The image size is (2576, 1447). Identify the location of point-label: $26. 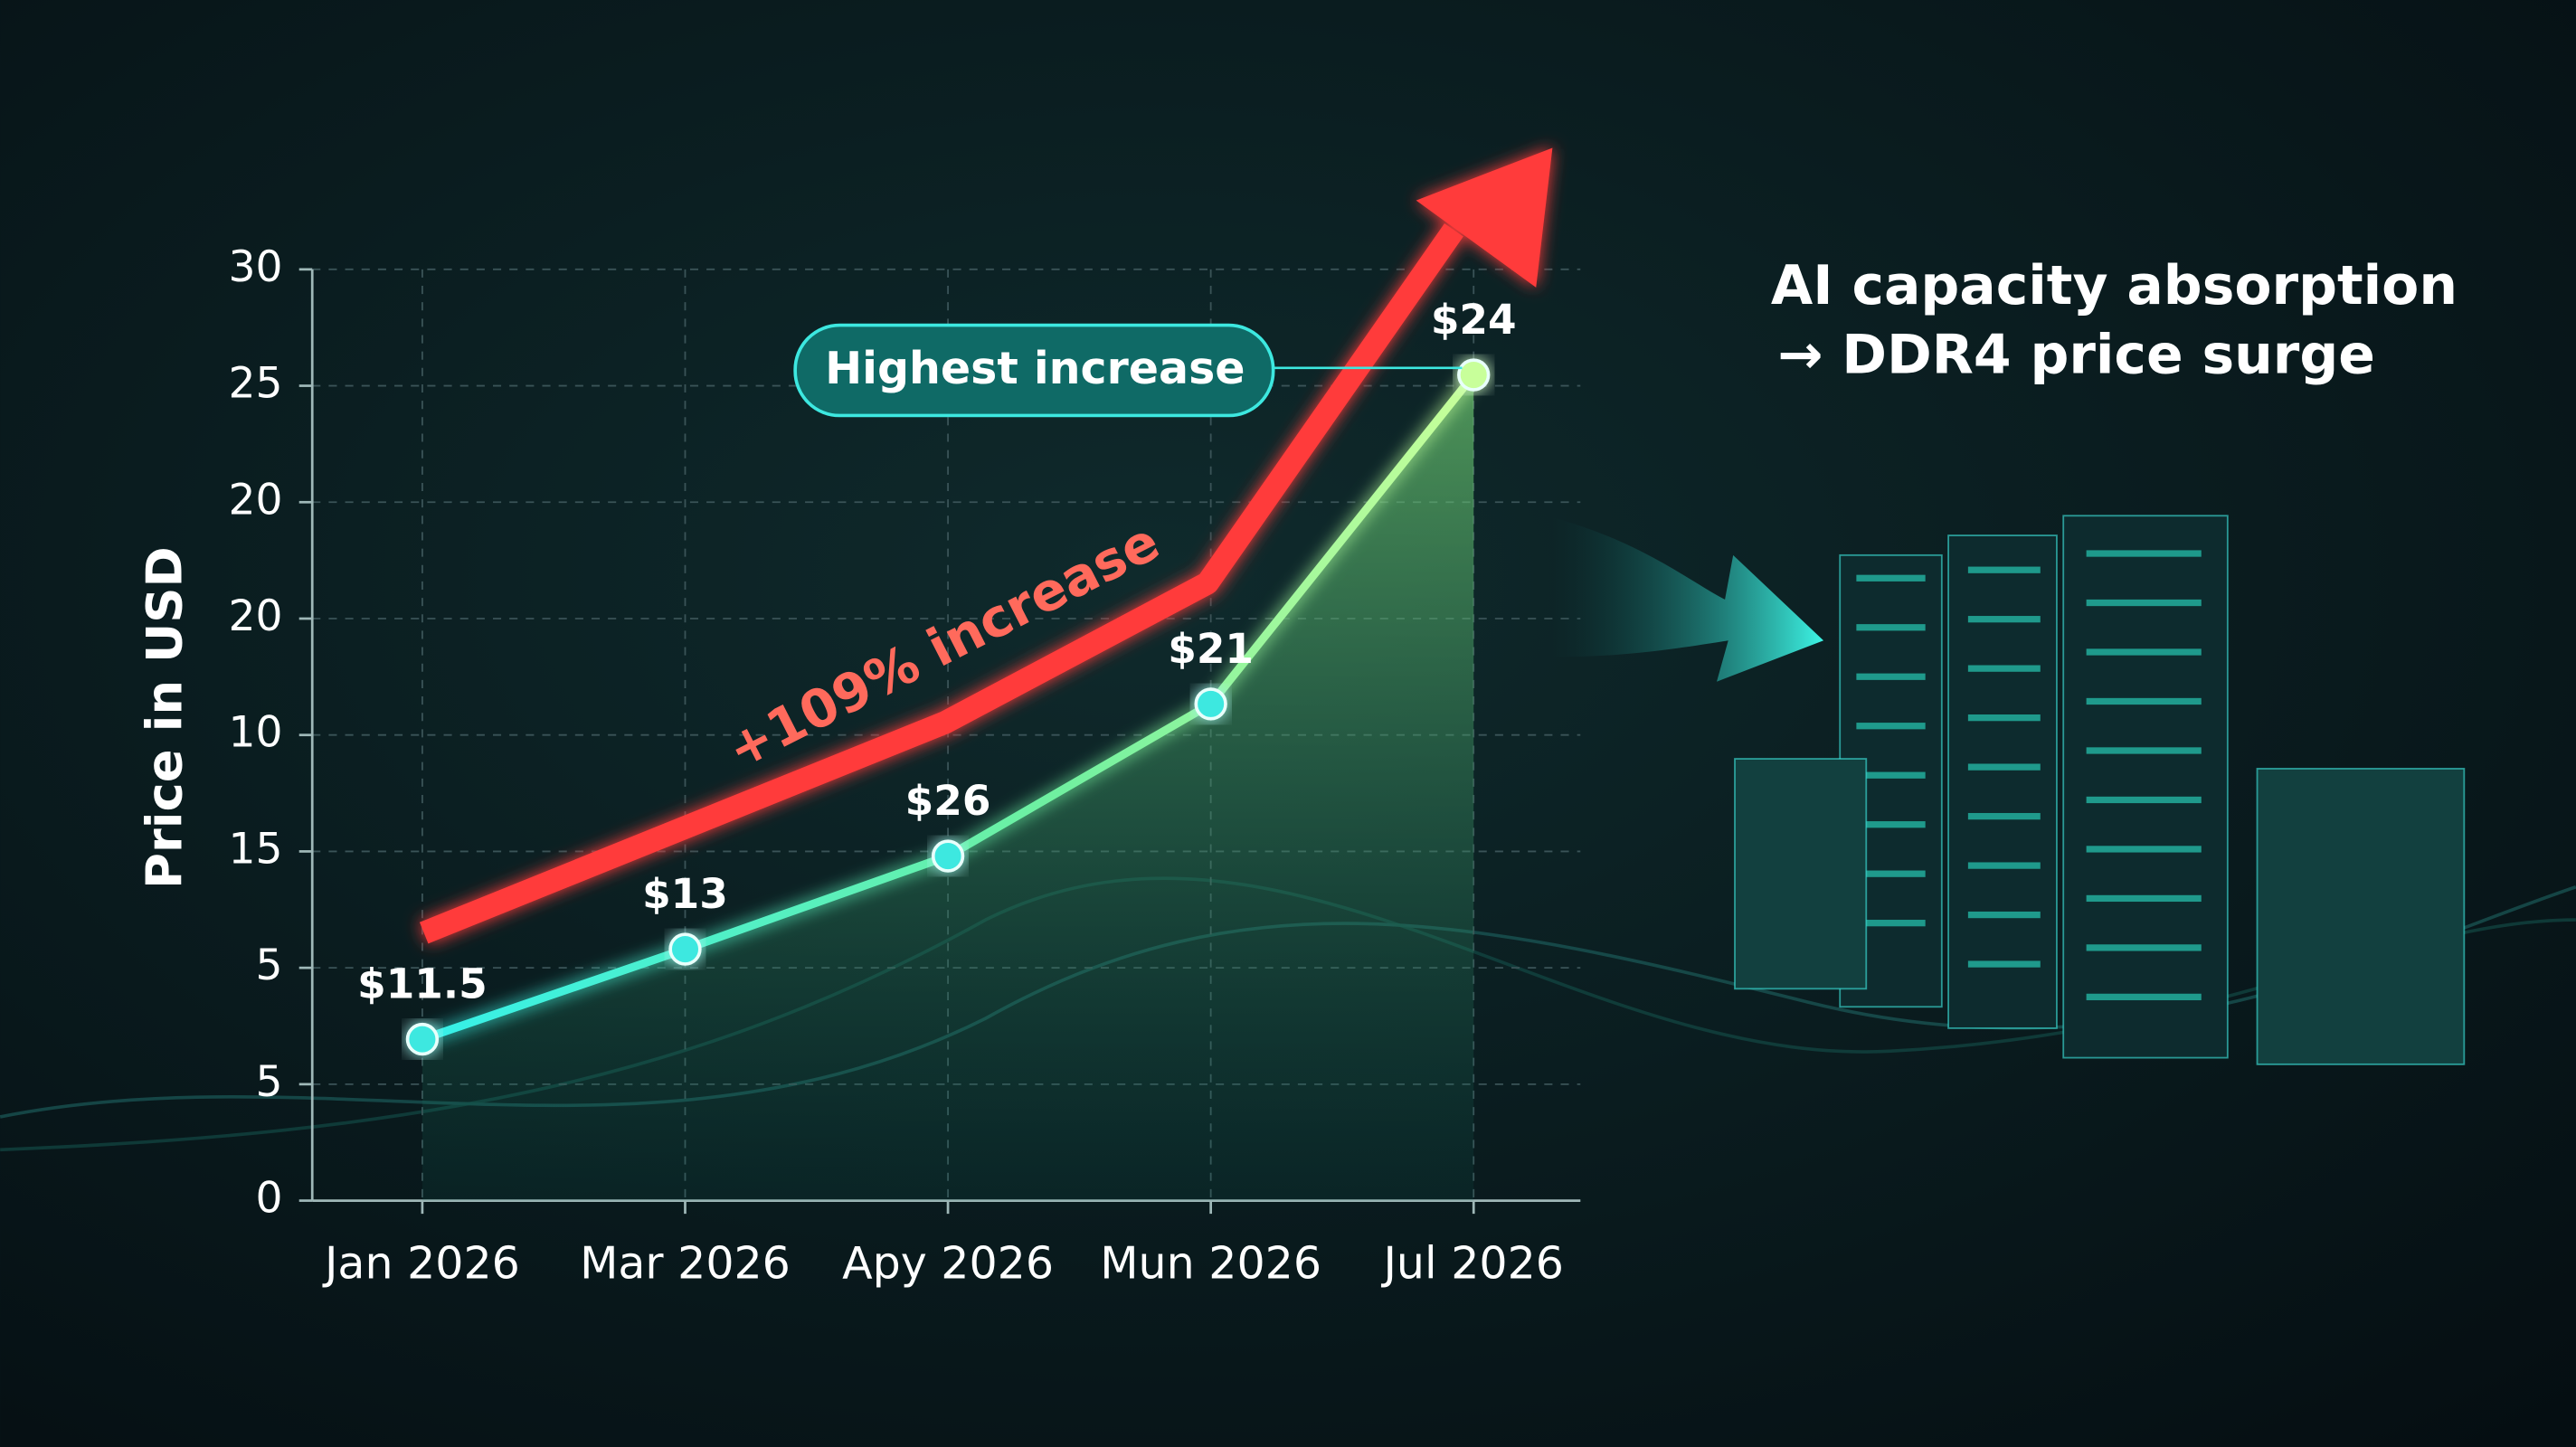
(948, 801).